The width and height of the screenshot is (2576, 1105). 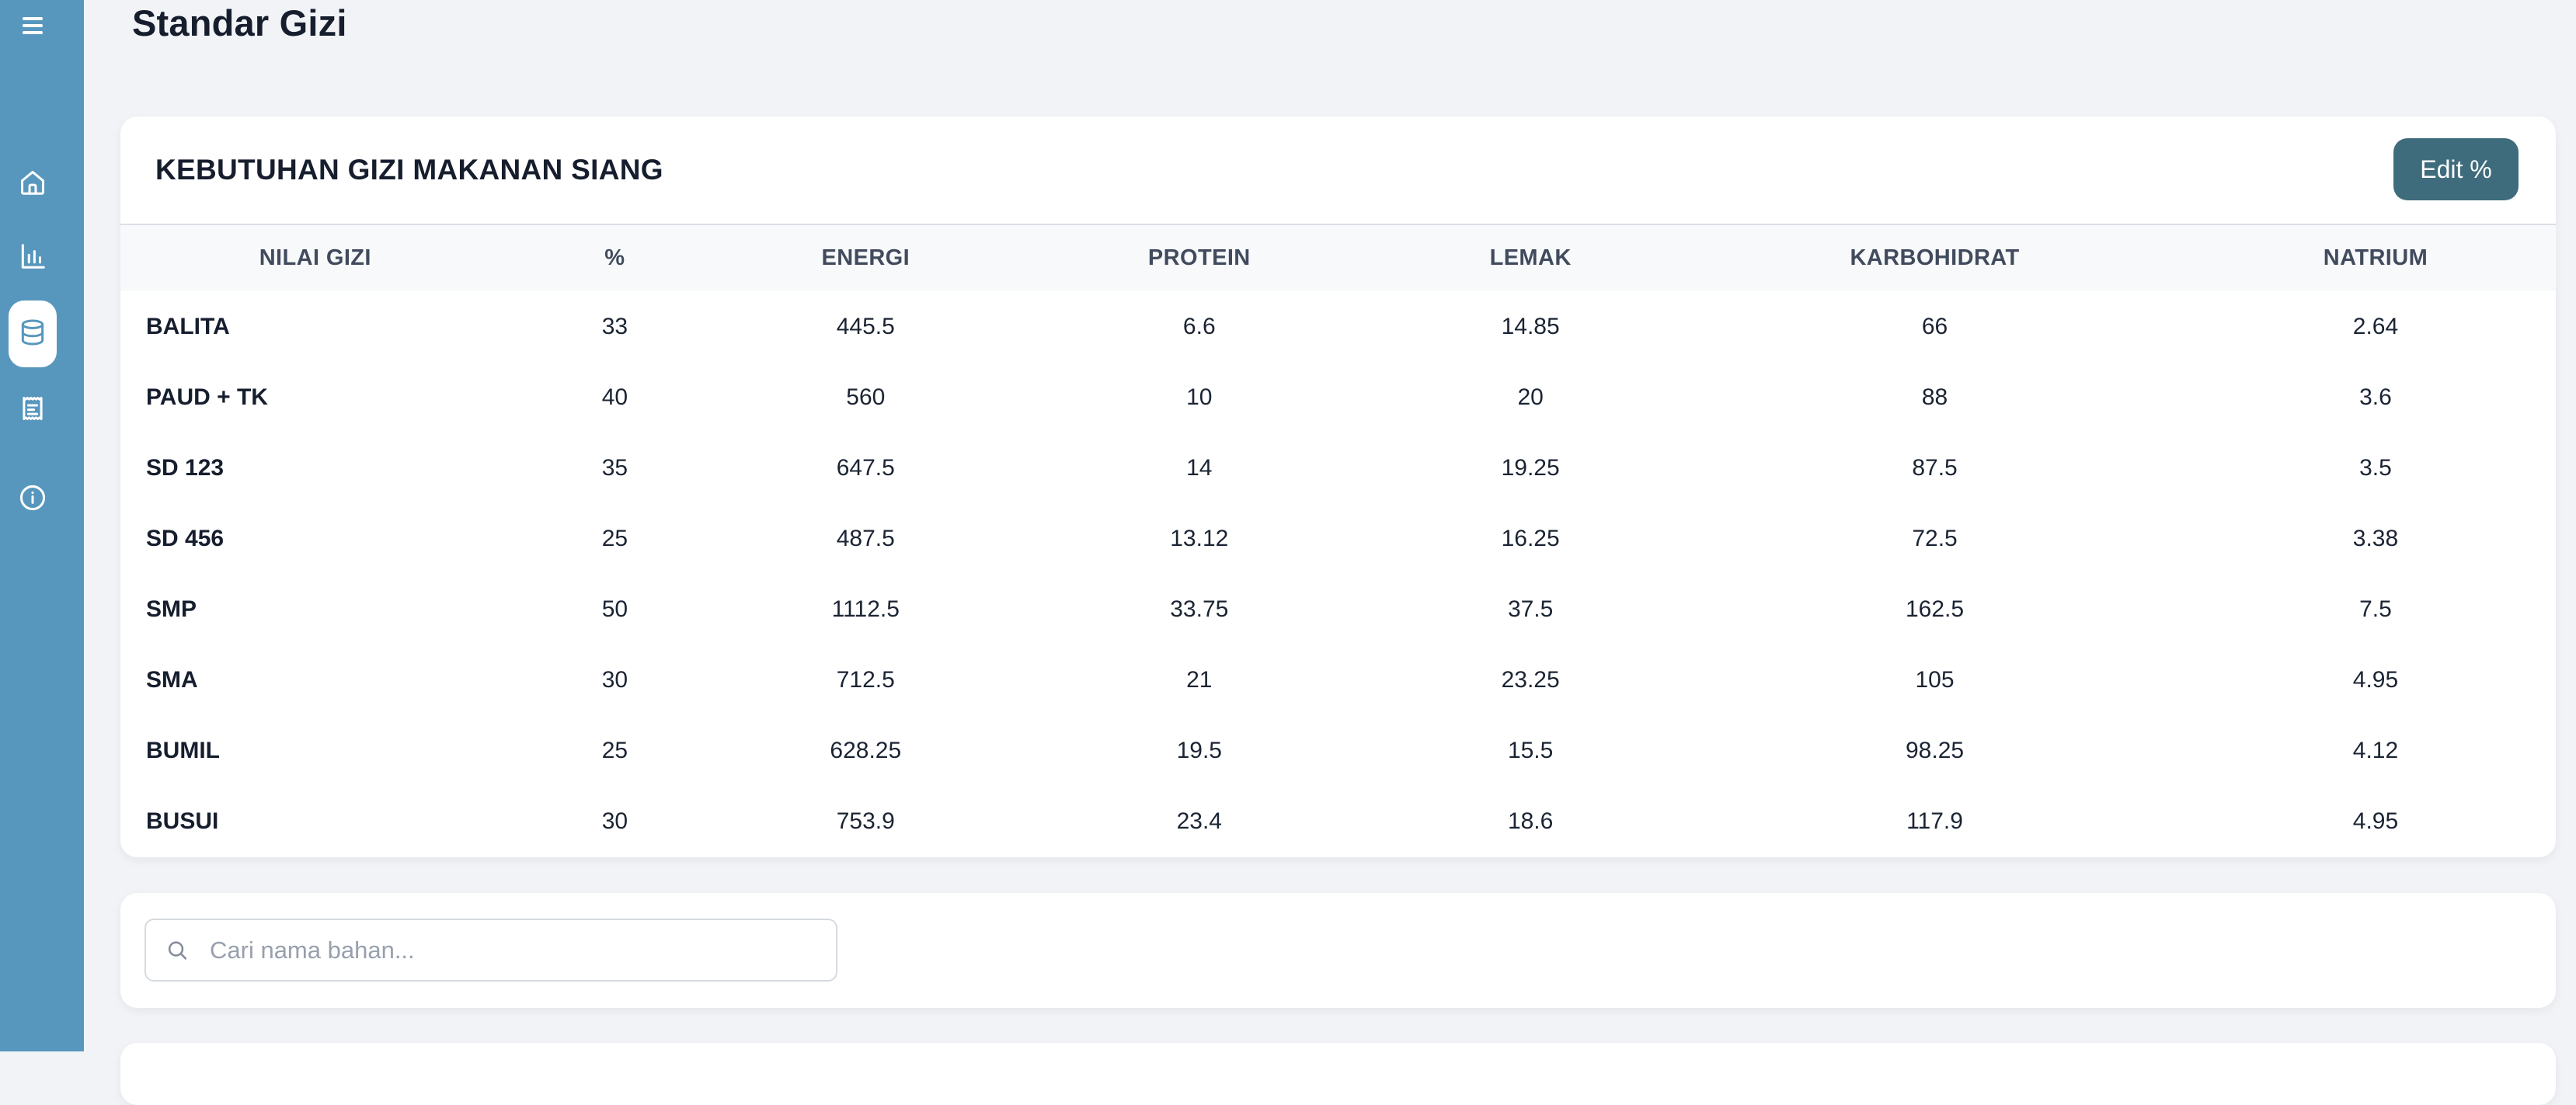 I want to click on table-row: SMA 30 712.5 21 23.25 105 4.95, so click(x=1338, y=680).